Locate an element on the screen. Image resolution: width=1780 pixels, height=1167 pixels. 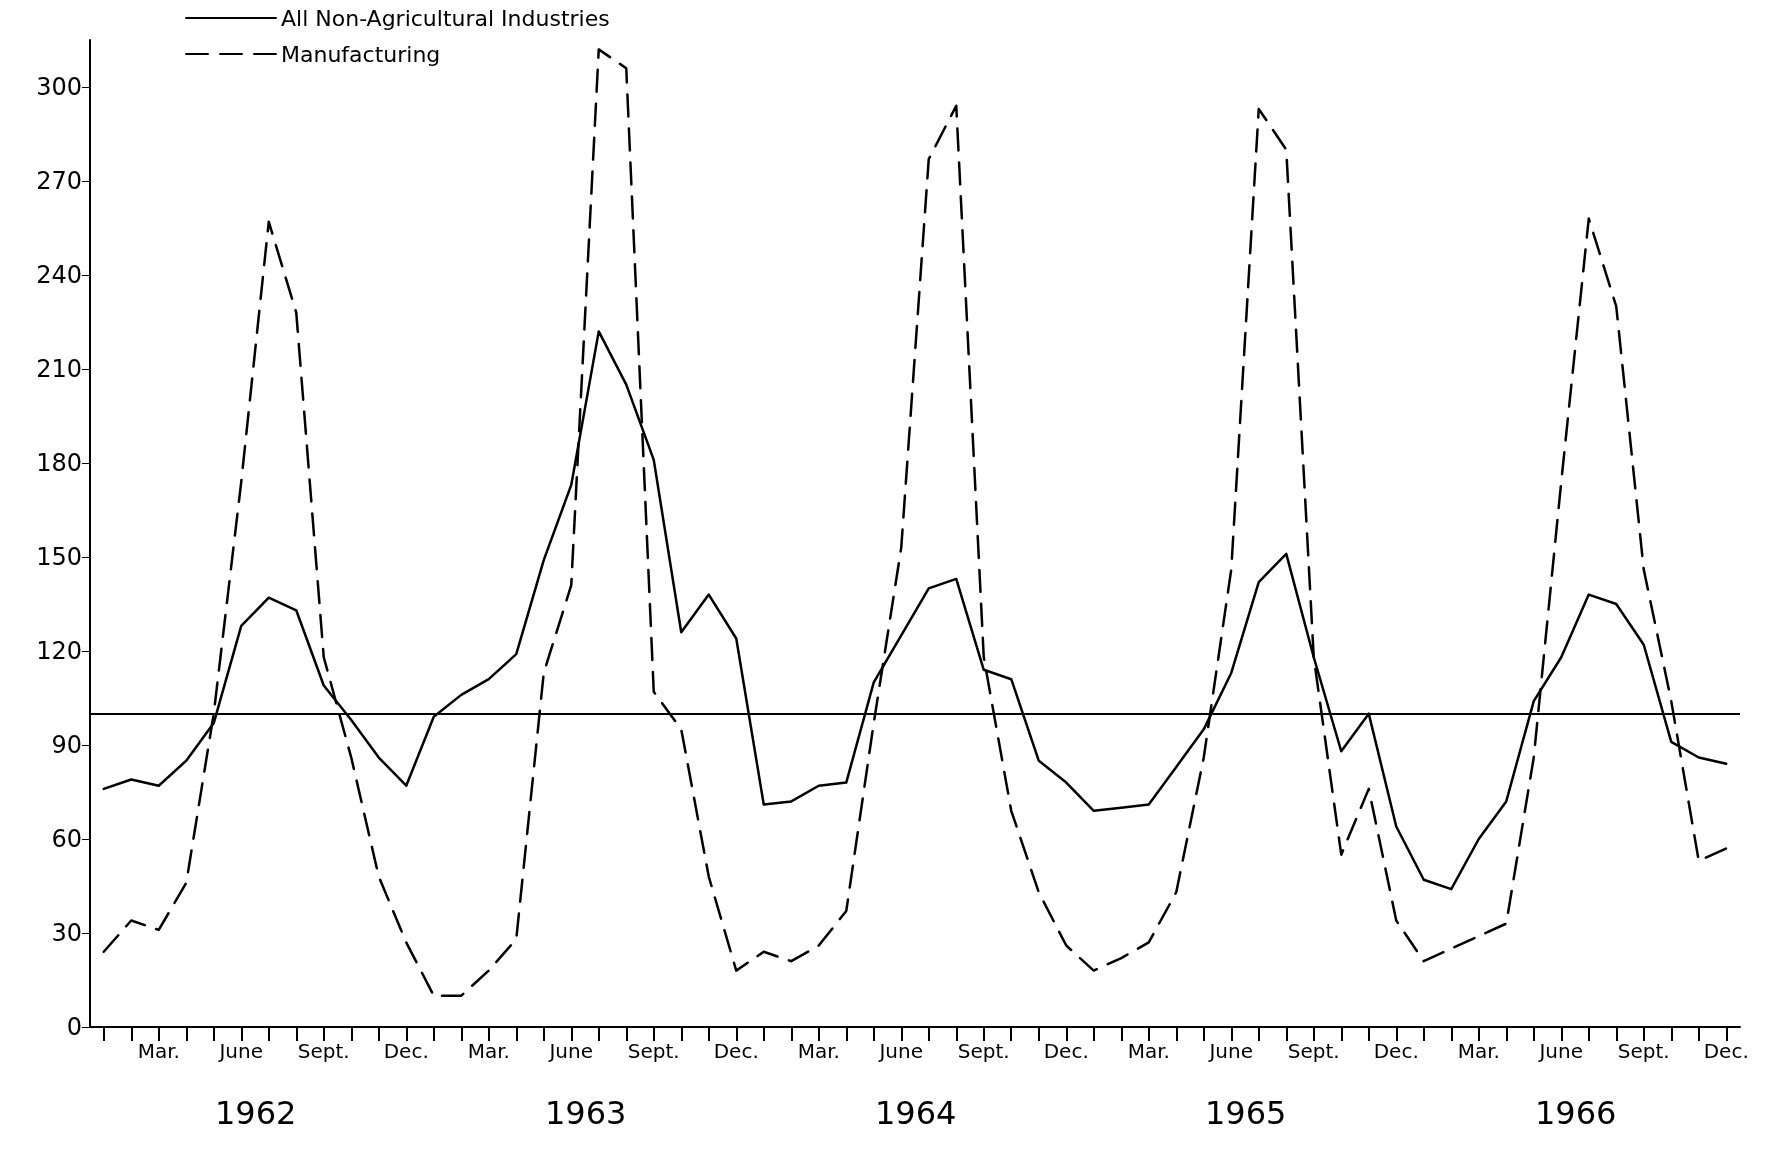
legend-label: Manufacturing is located at coordinates (361, 54).